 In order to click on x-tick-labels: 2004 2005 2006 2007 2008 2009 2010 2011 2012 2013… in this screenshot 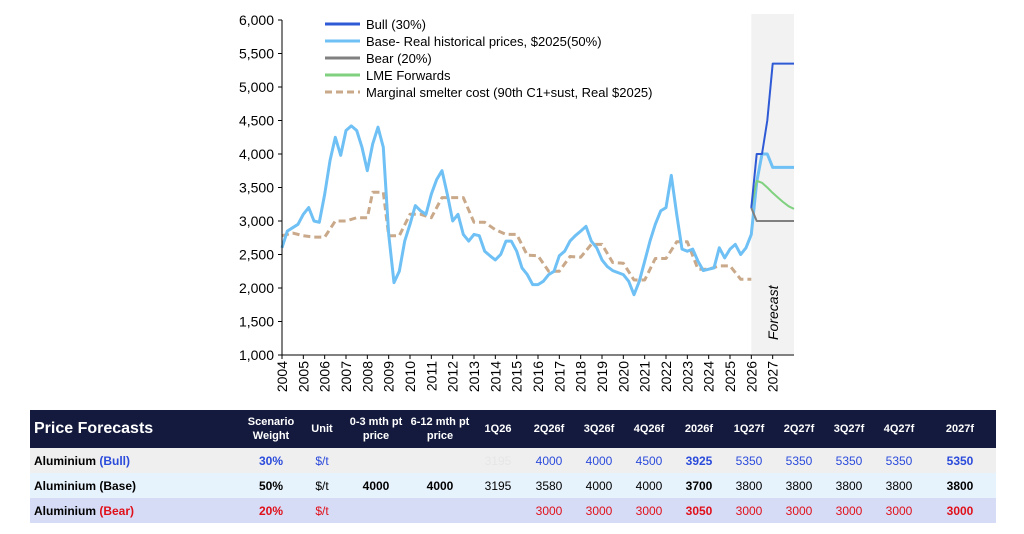, I will do `click(527, 373)`.